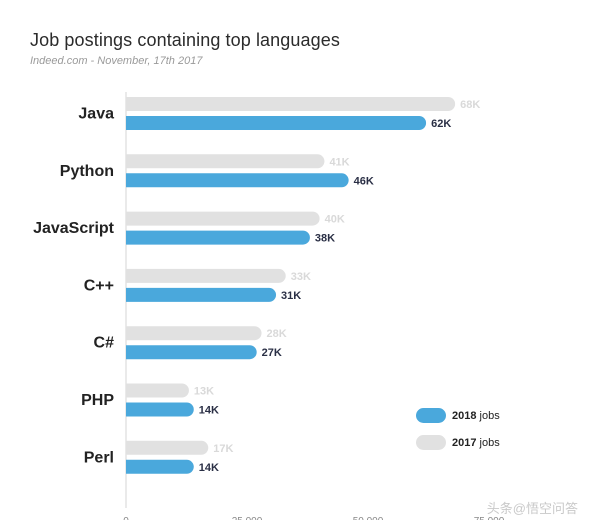 This screenshot has height=520, width=592. What do you see at coordinates (223, 449) in the screenshot?
I see `value-label-2017-perl: 17K` at bounding box center [223, 449].